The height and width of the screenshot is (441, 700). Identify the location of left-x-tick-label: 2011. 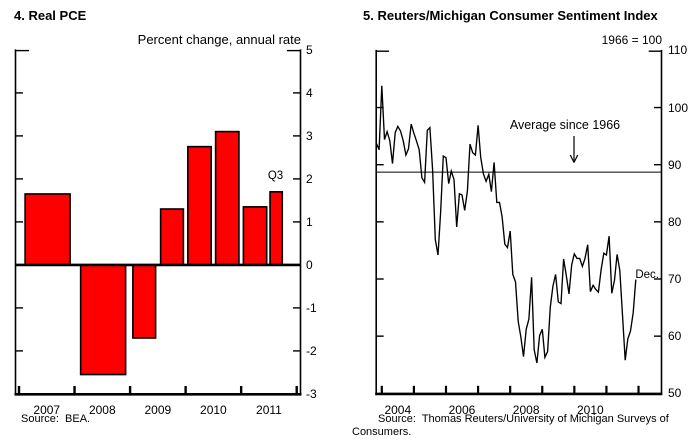
(269, 410).